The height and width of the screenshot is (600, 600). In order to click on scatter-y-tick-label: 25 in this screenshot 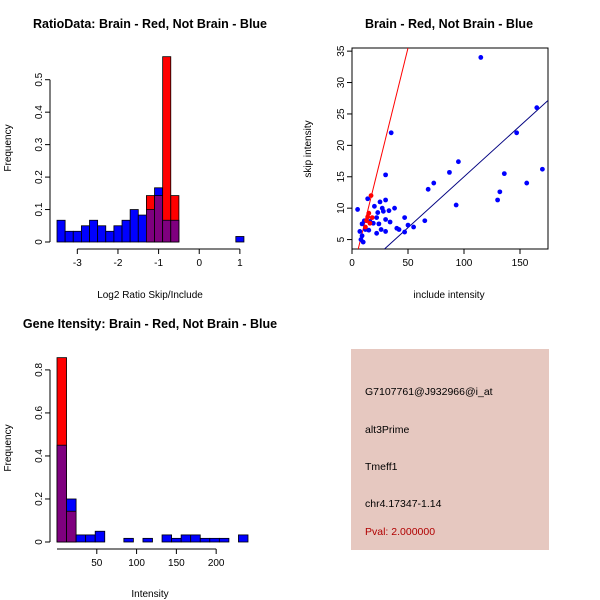, I will do `click(341, 114)`.